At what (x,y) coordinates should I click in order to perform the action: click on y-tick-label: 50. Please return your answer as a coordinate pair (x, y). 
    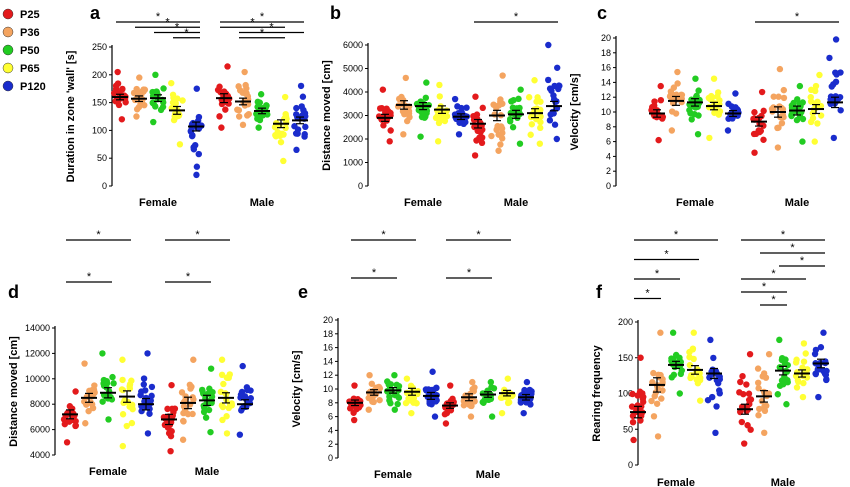
    Looking at the image, I should click on (628, 429).